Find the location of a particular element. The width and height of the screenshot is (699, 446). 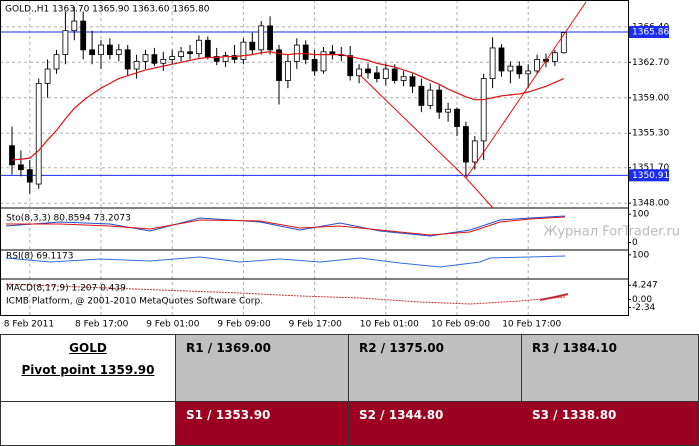

symbol: GOLD is located at coordinates (88, 348).